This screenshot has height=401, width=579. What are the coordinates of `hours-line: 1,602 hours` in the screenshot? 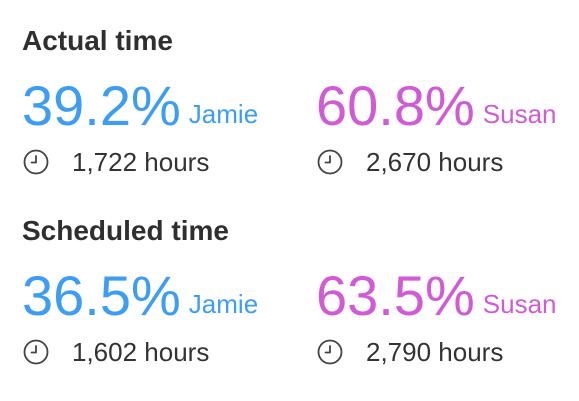 It's located at (115, 352).